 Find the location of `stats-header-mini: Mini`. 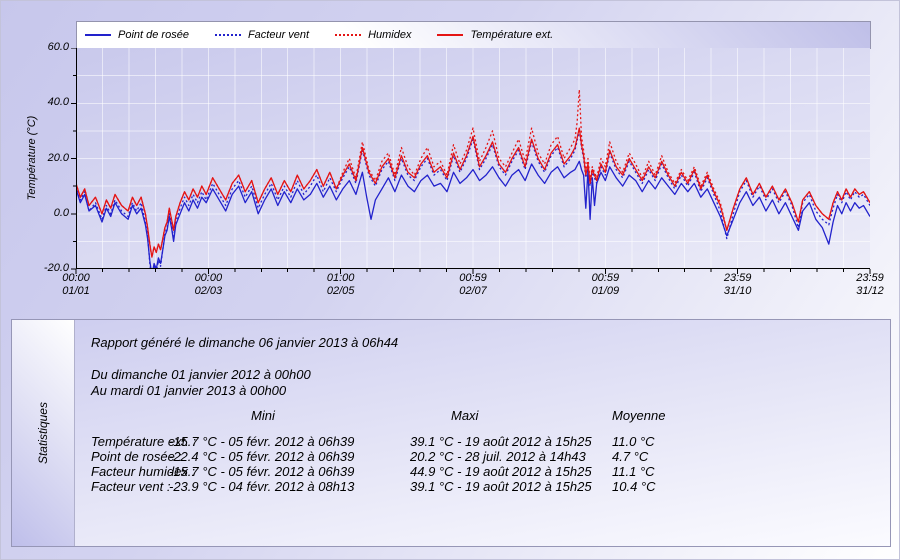

stats-header-mini: Mini is located at coordinates (263, 415).